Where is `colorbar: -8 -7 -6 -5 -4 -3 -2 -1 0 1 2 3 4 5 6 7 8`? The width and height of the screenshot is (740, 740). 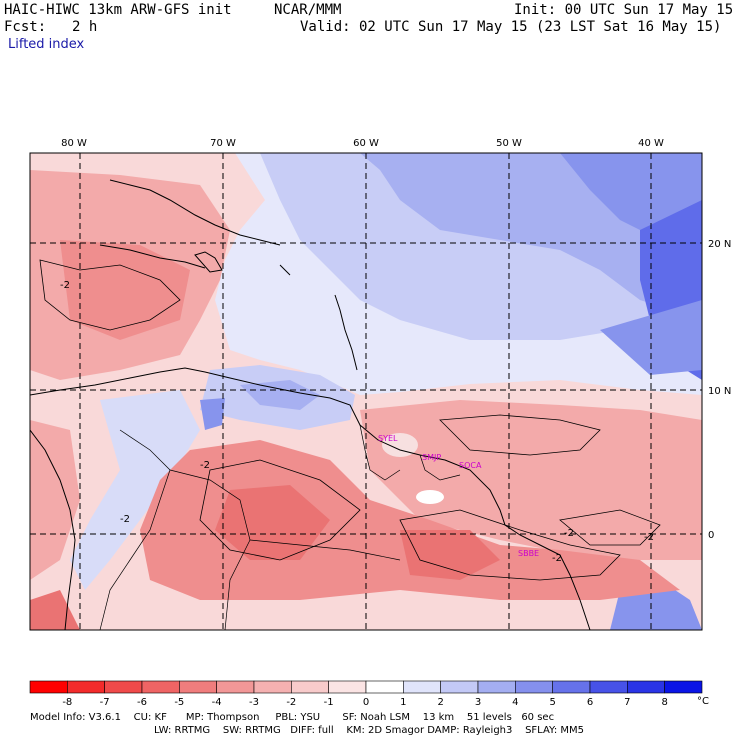 colorbar: -8 -7 -6 -5 -4 -3 -2 -1 0 1 2 3 4 5 6 7 8 is located at coordinates (366, 694).